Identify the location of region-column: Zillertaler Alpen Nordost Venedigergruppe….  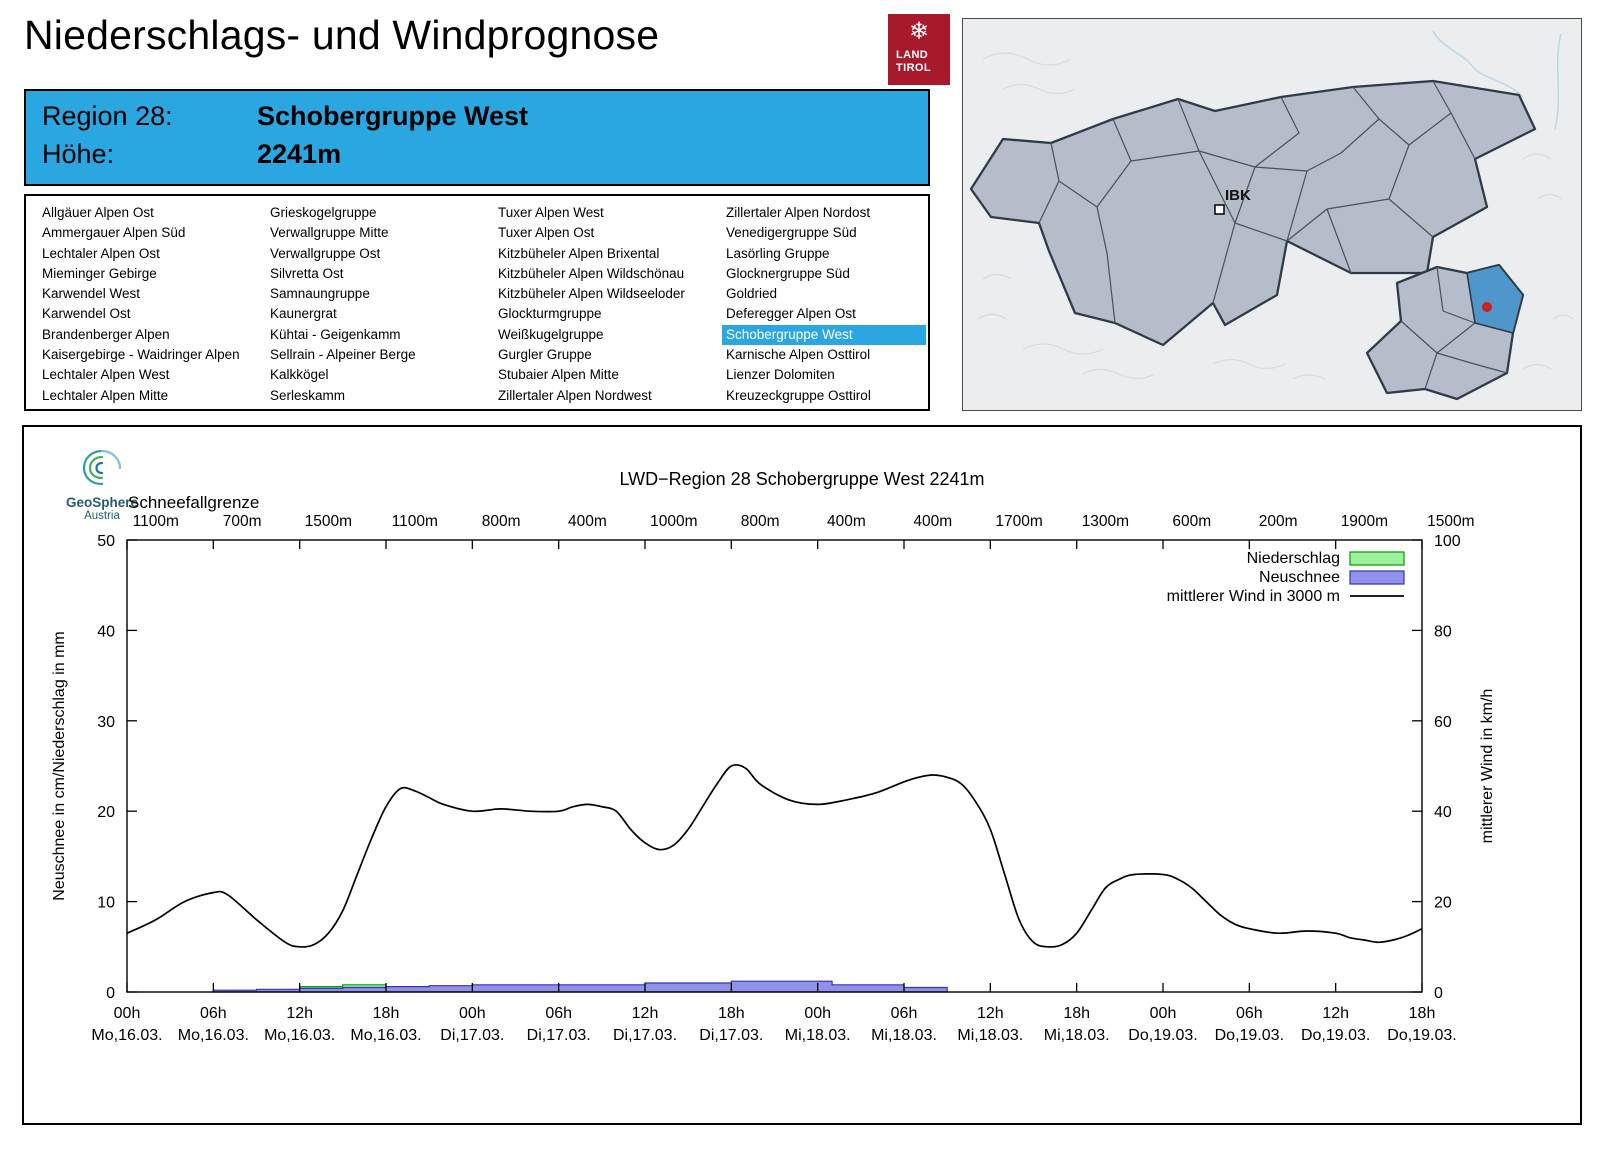
(825, 306).